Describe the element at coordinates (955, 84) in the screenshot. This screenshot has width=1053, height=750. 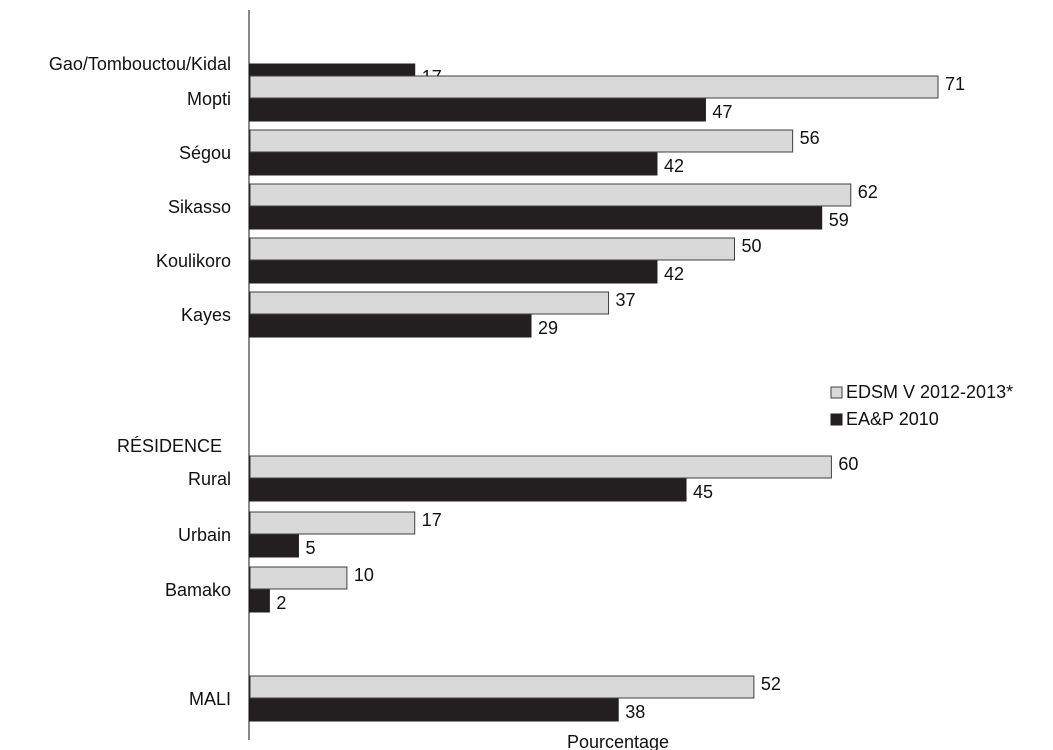
I see `data-label-mopti-edsm: 71` at that location.